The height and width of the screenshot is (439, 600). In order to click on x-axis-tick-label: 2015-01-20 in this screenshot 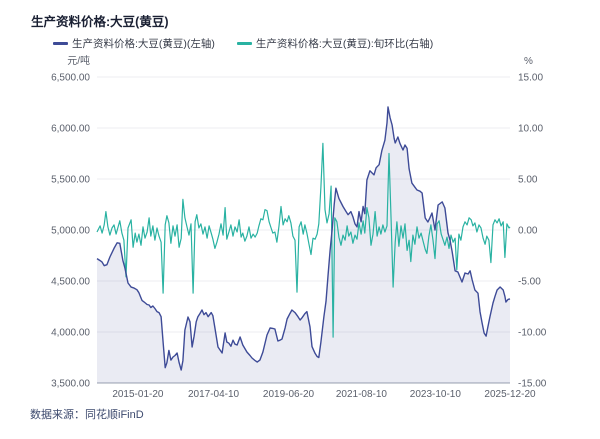, I will do `click(138, 394)`.